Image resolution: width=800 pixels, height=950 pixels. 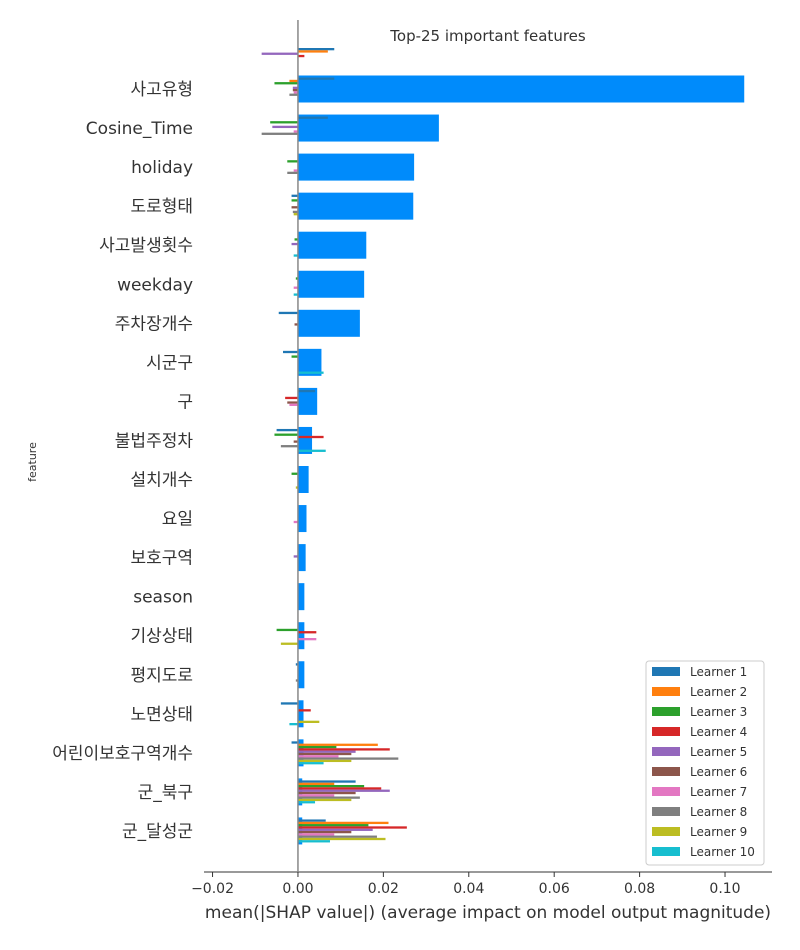 What do you see at coordinates (161, 637) in the screenshot?
I see `feature-label-14: 기상상태` at bounding box center [161, 637].